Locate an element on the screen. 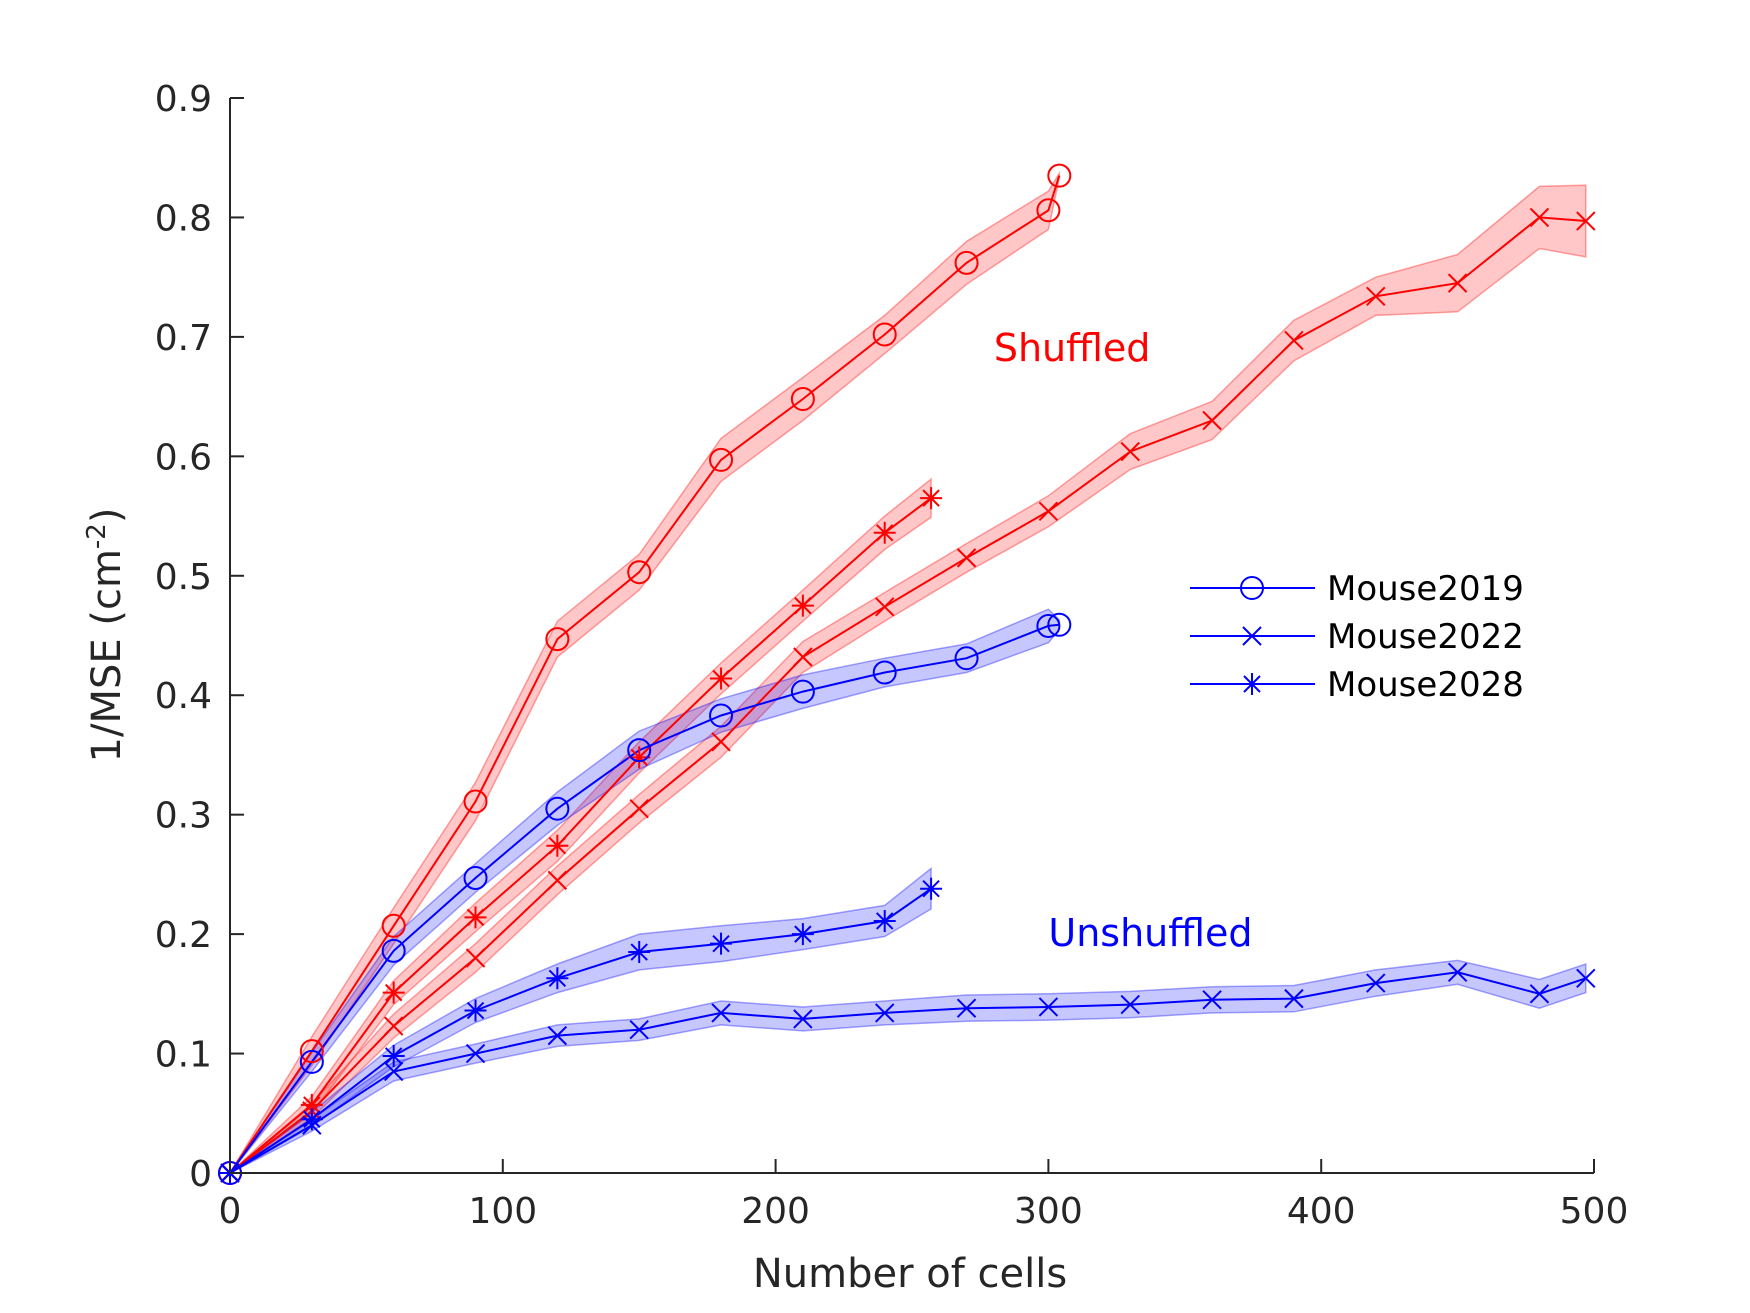  series-unshuffled-mouse2022-line is located at coordinates (908, 1072).